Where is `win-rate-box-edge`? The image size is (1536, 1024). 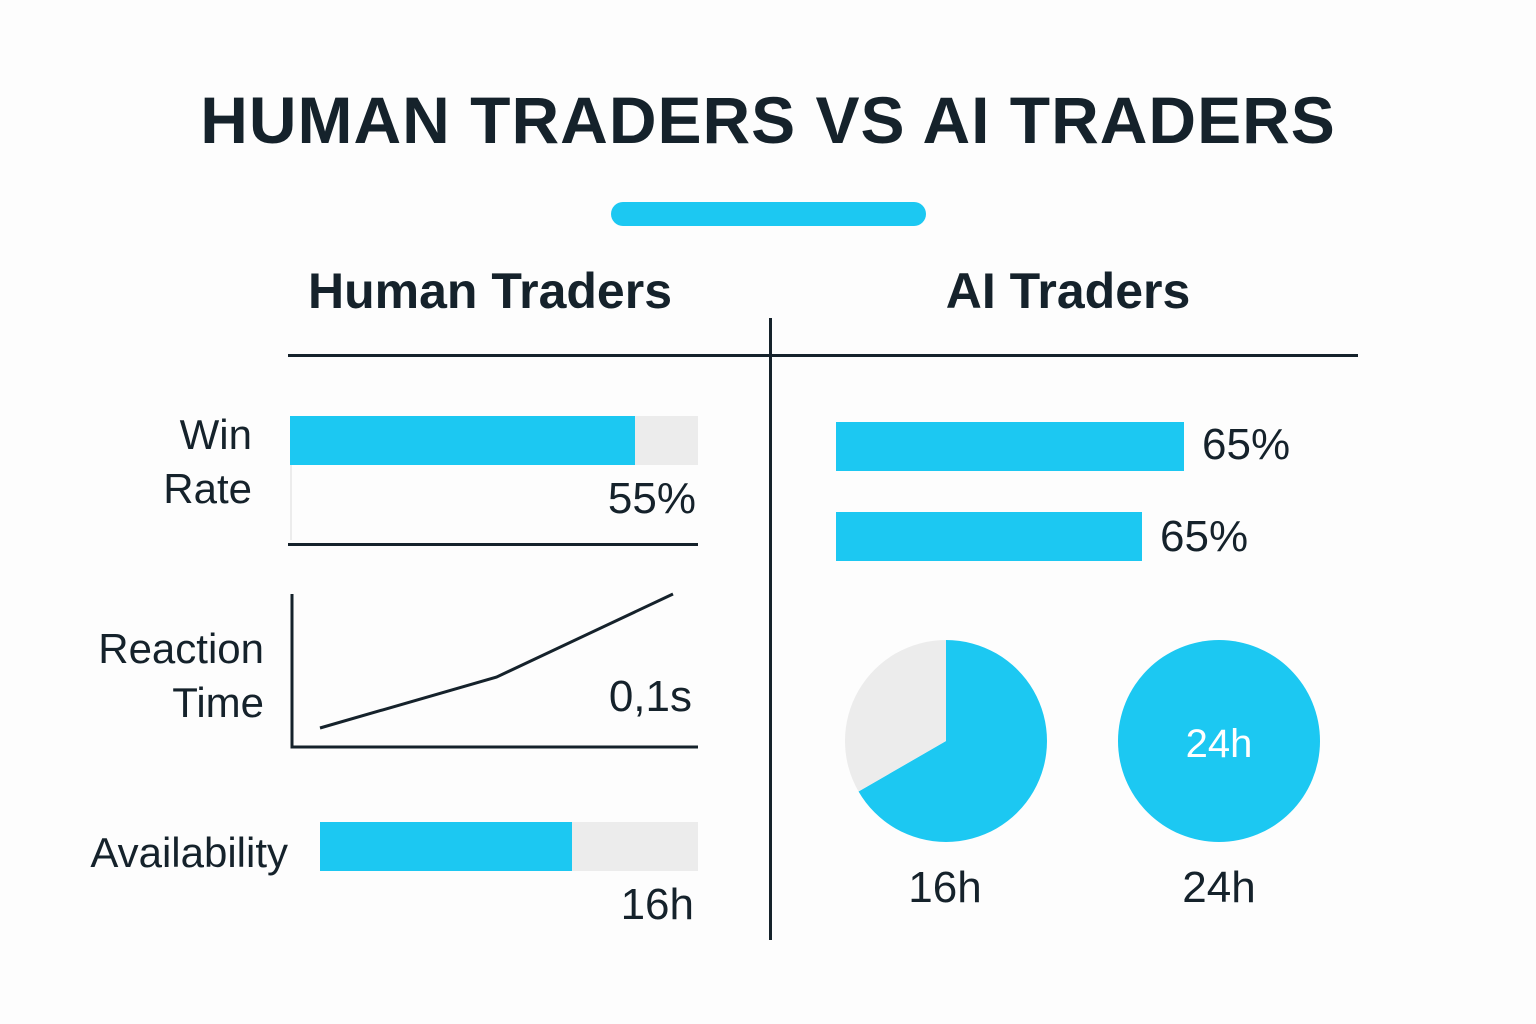
win-rate-box-edge is located at coordinates (291, 502).